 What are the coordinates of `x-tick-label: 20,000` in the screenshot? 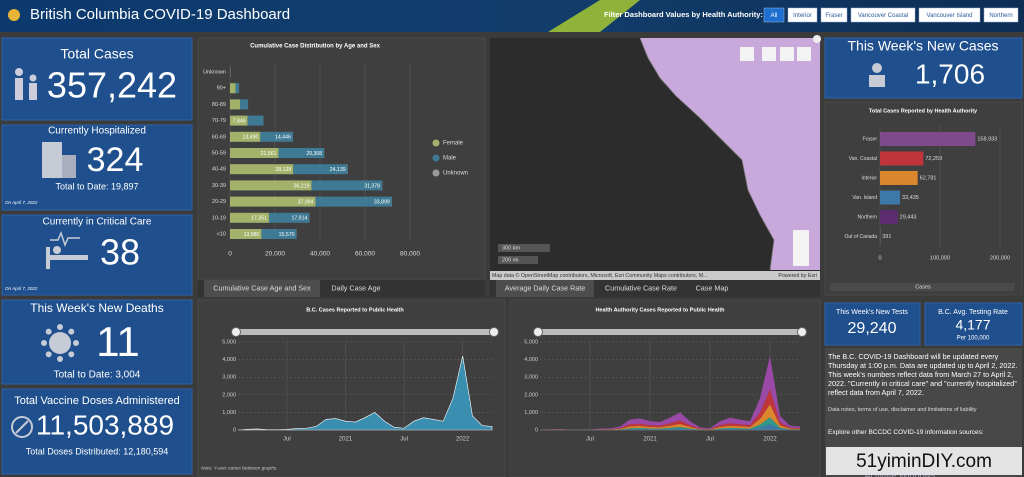 It's located at (275, 254).